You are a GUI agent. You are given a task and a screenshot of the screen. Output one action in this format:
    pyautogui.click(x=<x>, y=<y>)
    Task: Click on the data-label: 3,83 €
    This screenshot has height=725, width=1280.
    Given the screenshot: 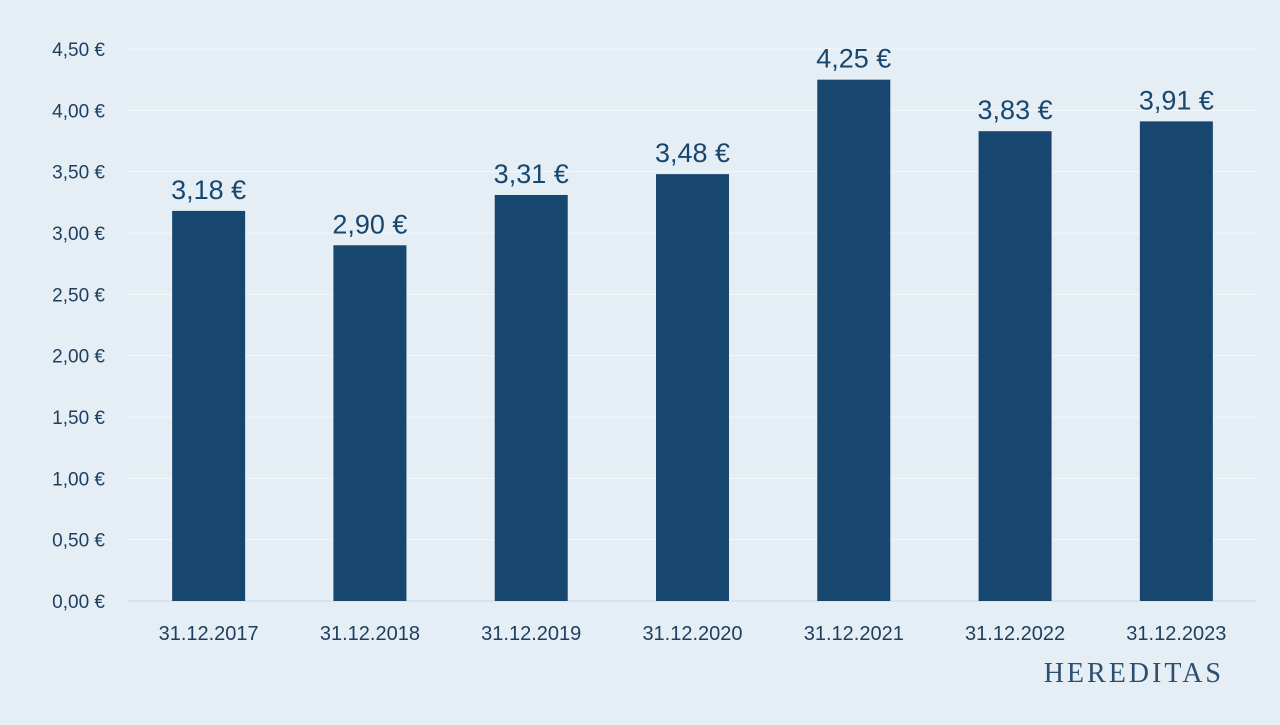 What is the action you would take?
    pyautogui.click(x=1015, y=110)
    